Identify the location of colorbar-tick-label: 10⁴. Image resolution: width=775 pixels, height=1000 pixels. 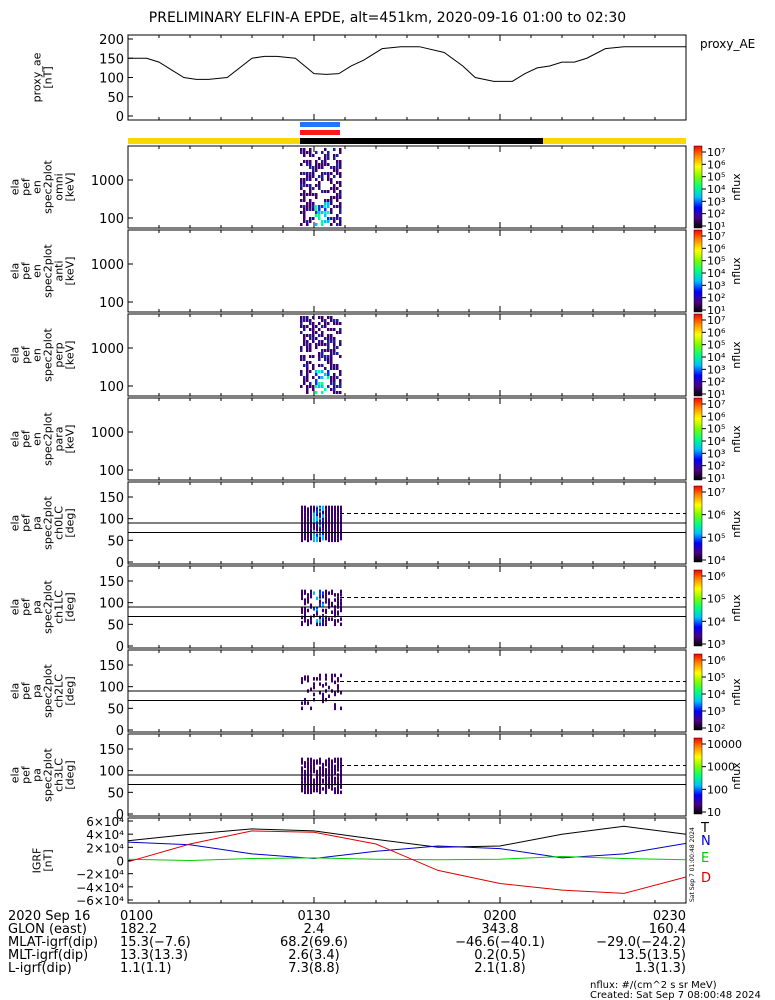
(716, 441).